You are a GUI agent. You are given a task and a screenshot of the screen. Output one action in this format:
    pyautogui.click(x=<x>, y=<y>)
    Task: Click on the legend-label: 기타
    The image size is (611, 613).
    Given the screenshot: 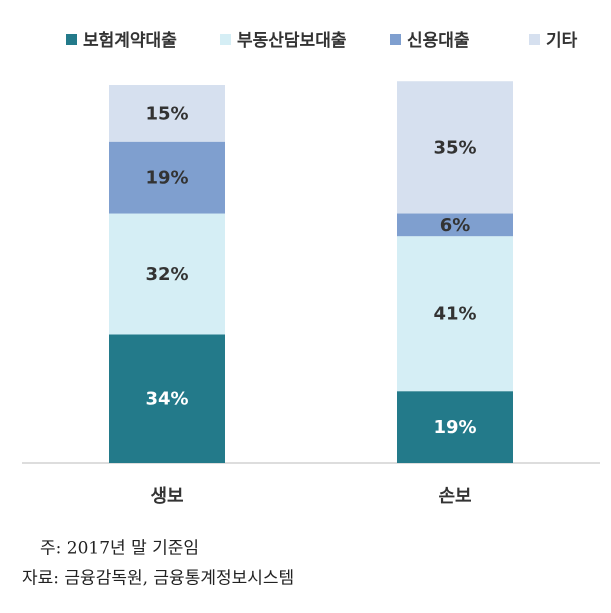 What is the action you would take?
    pyautogui.click(x=562, y=41)
    